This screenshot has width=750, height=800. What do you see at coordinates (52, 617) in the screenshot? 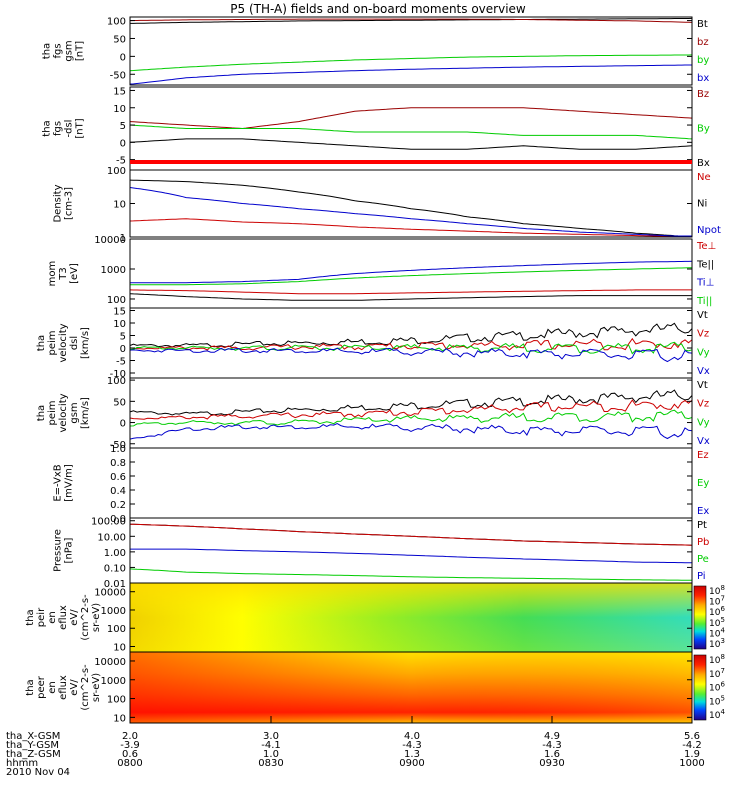
I see `y-axis-label: en` at bounding box center [52, 617].